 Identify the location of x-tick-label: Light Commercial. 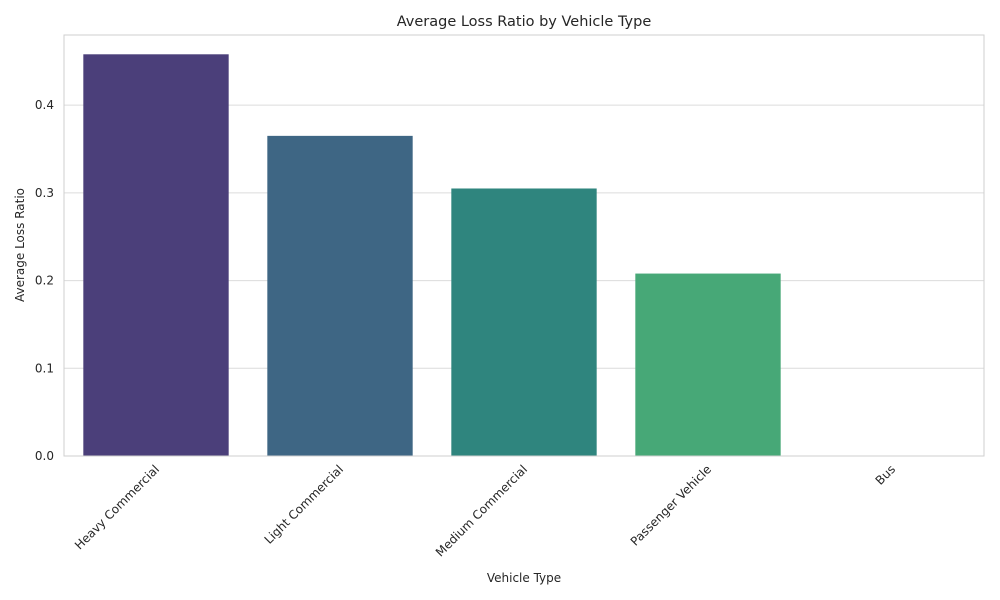
(304, 504).